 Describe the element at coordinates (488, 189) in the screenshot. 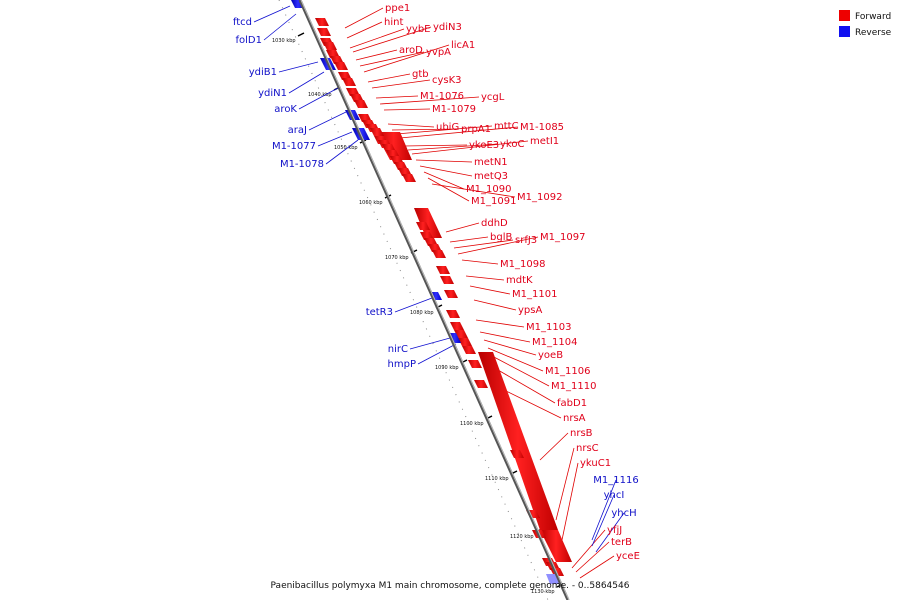

I see `forward-gene-label: M1_1090` at that location.